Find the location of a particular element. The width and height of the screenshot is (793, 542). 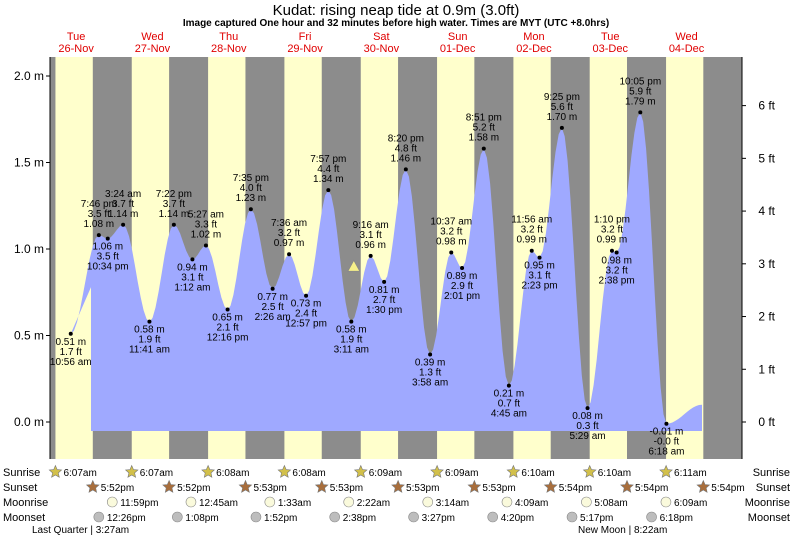

tide-label: 5.6 ft is located at coordinates (562, 107).